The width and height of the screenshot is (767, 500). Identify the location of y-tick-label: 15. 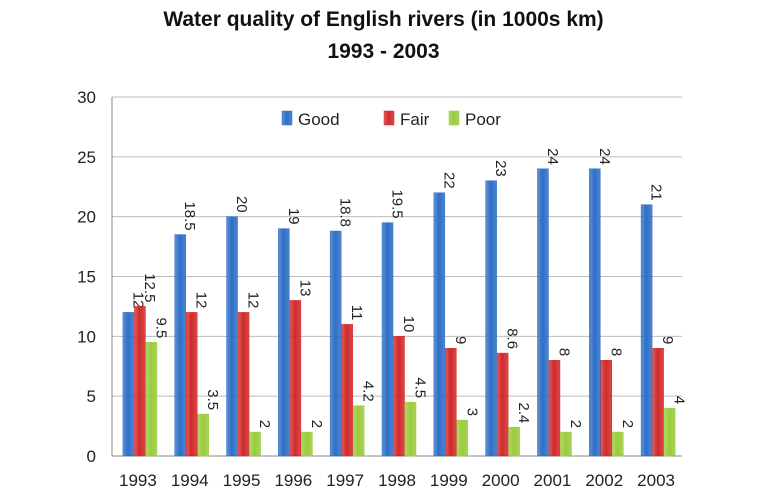
(86, 277).